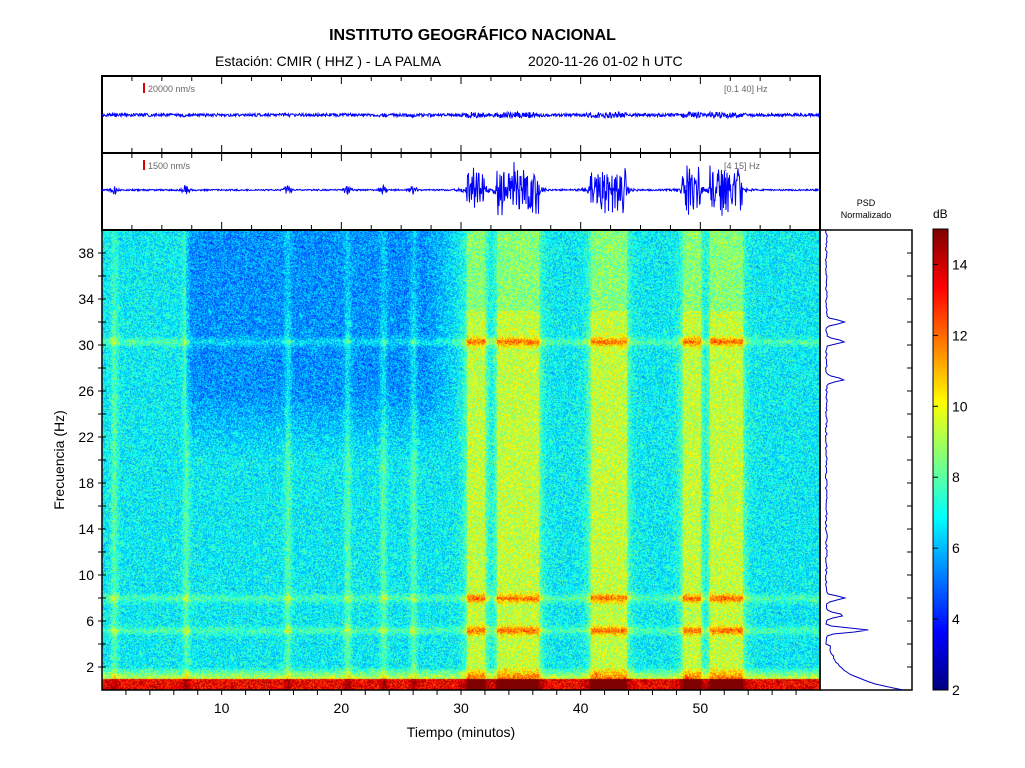  What do you see at coordinates (866, 215) in the screenshot?
I see `psd-subtitle: Normalizado` at bounding box center [866, 215].